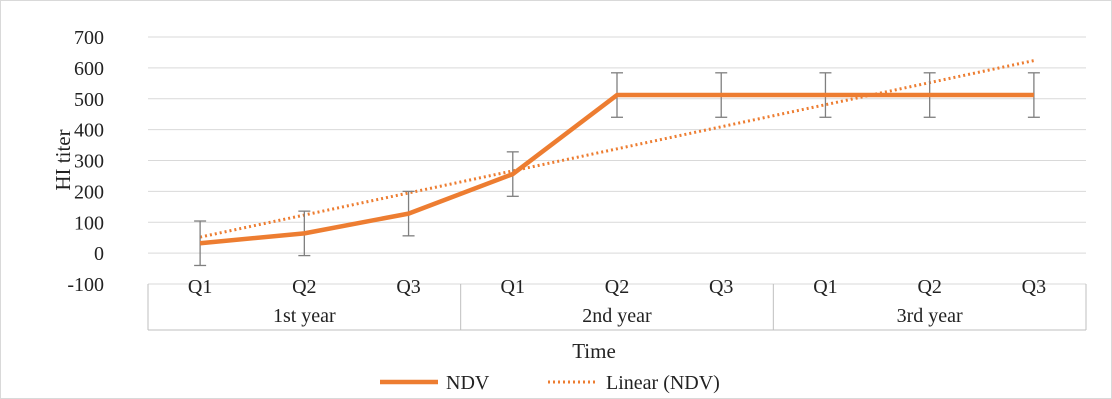 This screenshot has width=1112, height=399. I want to click on y-tick-label: 700, so click(89, 38).